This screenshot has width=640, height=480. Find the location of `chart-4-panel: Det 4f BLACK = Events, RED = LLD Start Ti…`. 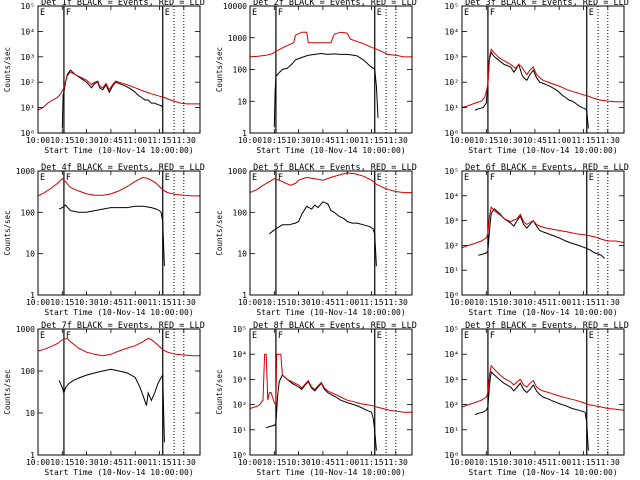

chart-4-panel: Det 4f BLACK = Events, RED = LLD Start Ti… is located at coordinates (104, 240).